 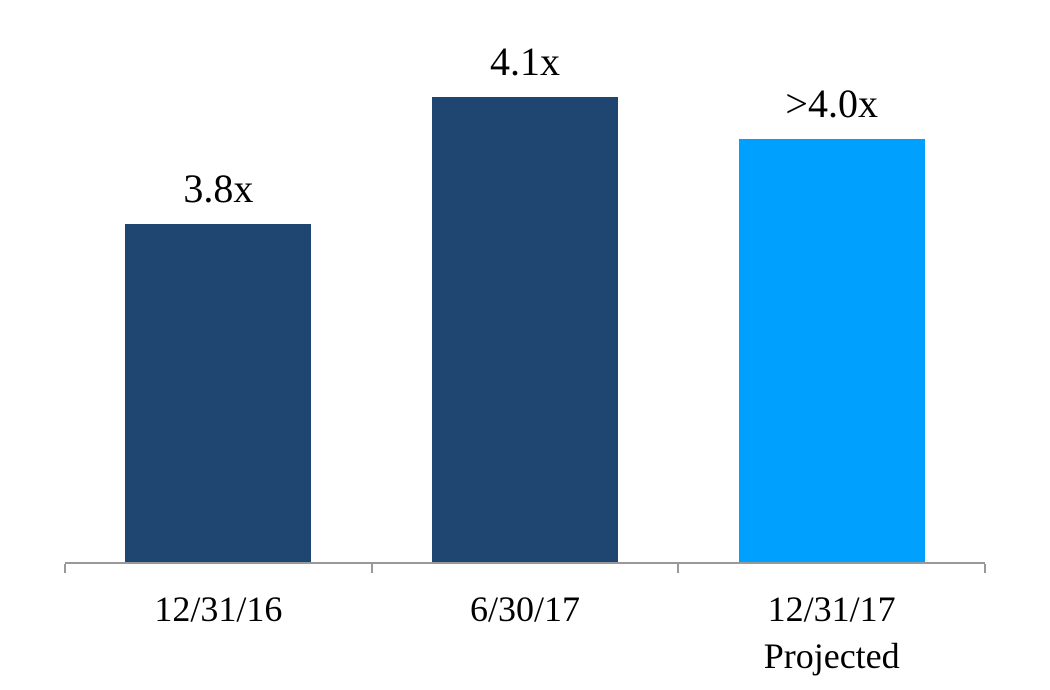 I want to click on x-axis-label: 6/30/17, so click(x=525, y=609).